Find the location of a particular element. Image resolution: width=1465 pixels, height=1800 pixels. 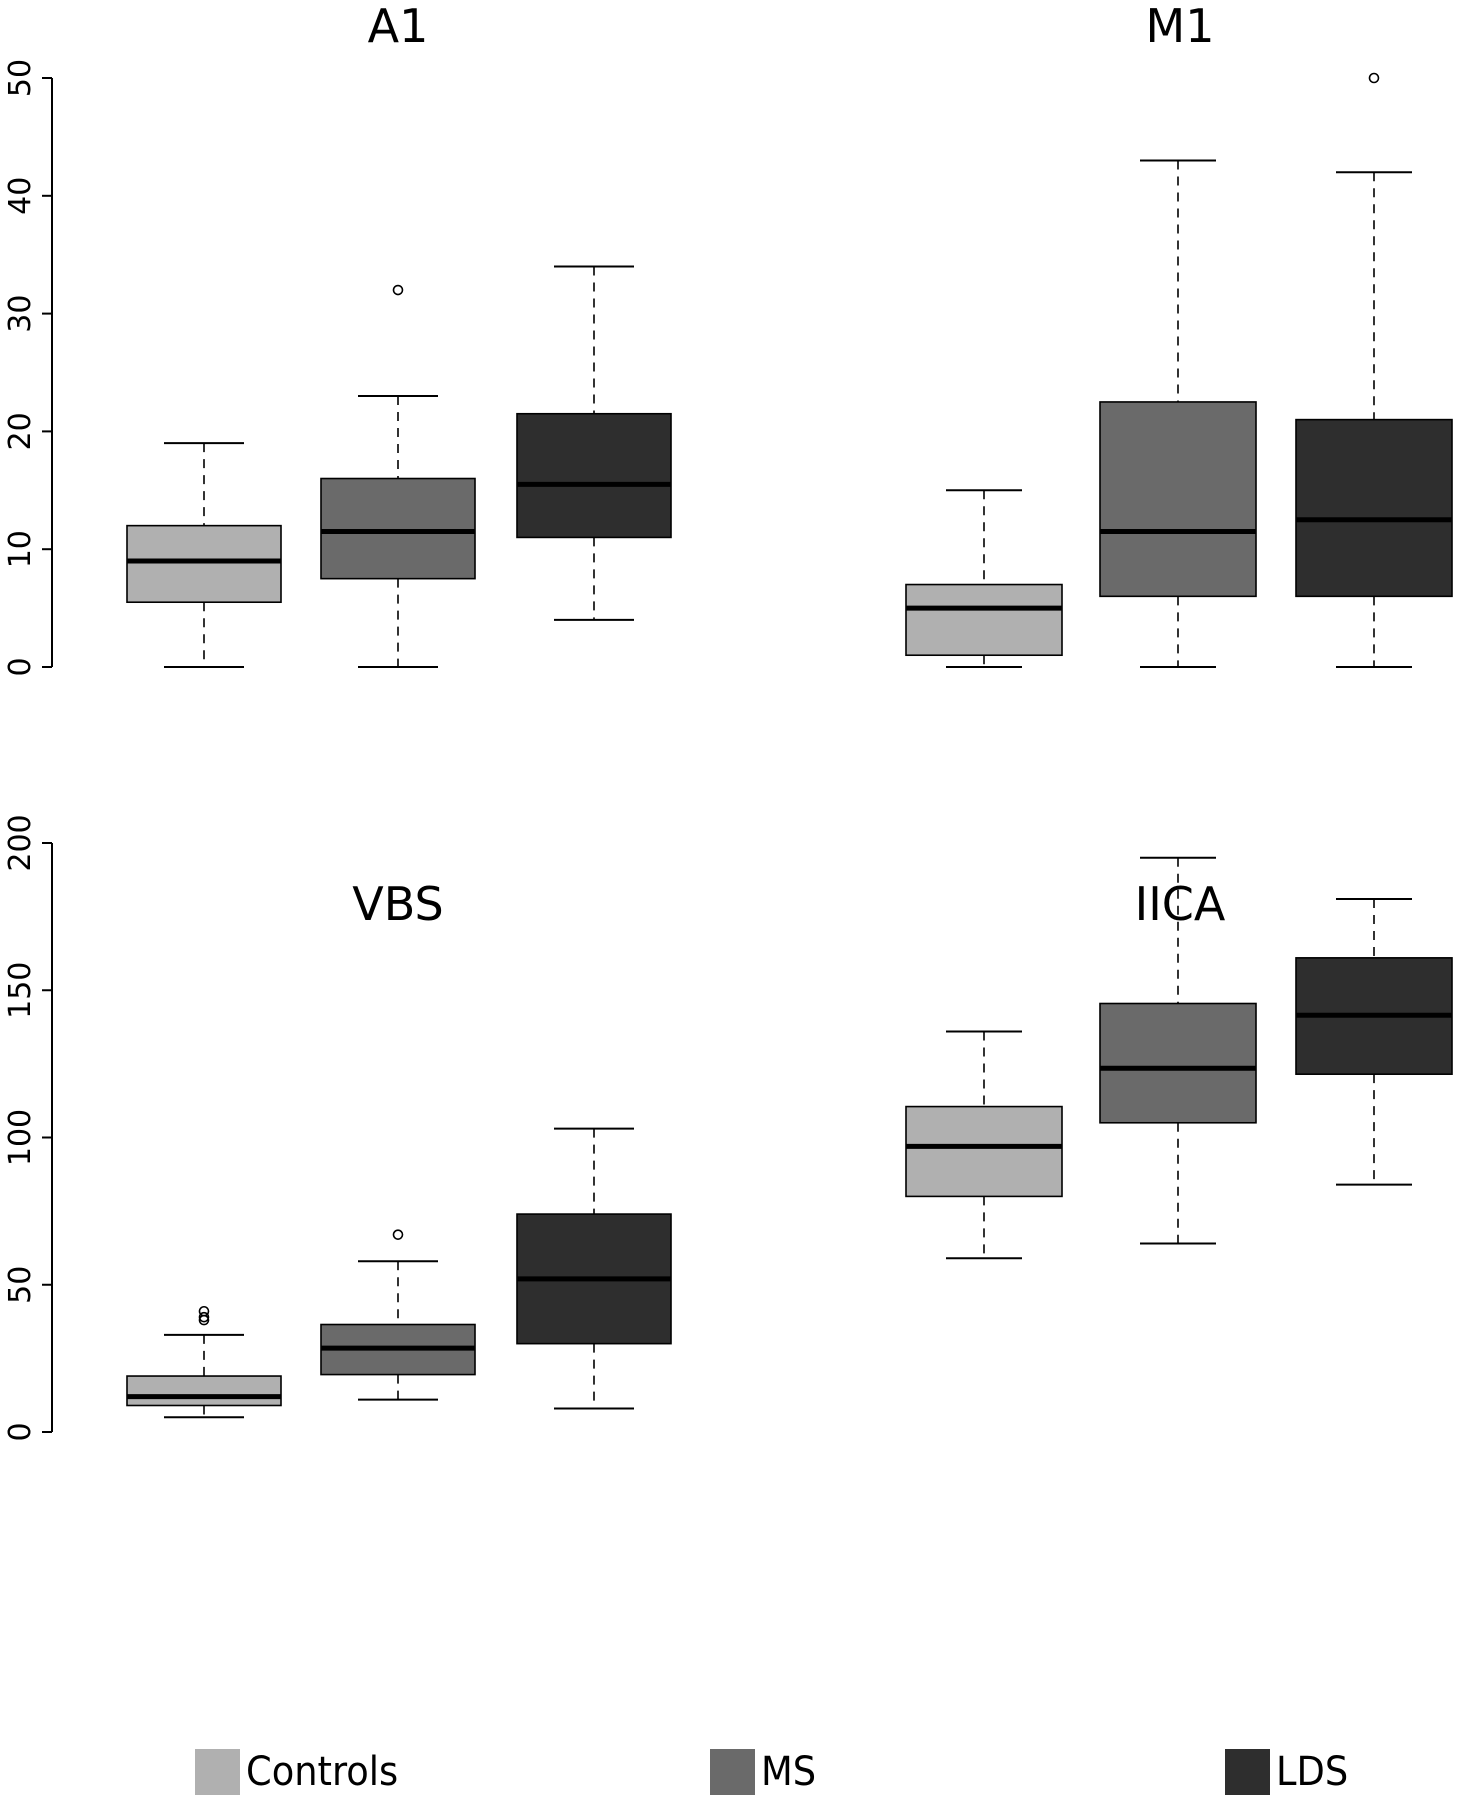

y-tick-label-a1: 0 is located at coordinates (20, 666).